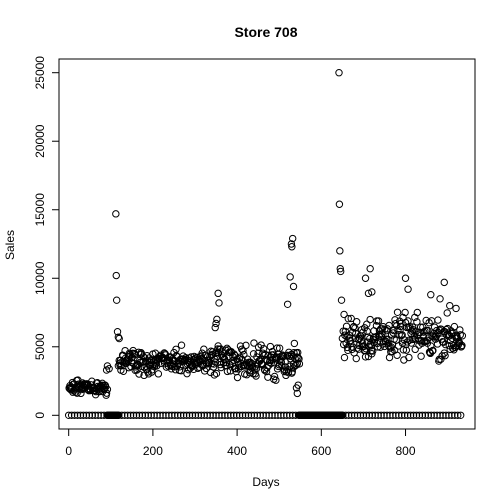 The width and height of the screenshot is (504, 504). I want to click on y-tick-label: 0, so click(40, 415).